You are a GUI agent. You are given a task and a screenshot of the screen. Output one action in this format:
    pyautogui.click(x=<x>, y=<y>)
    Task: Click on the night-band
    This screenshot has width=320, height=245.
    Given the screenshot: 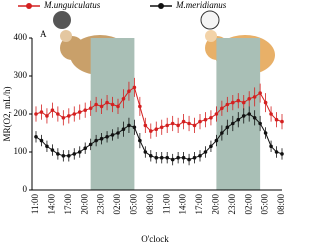 What is the action you would take?
    pyautogui.click(x=112, y=114)
    